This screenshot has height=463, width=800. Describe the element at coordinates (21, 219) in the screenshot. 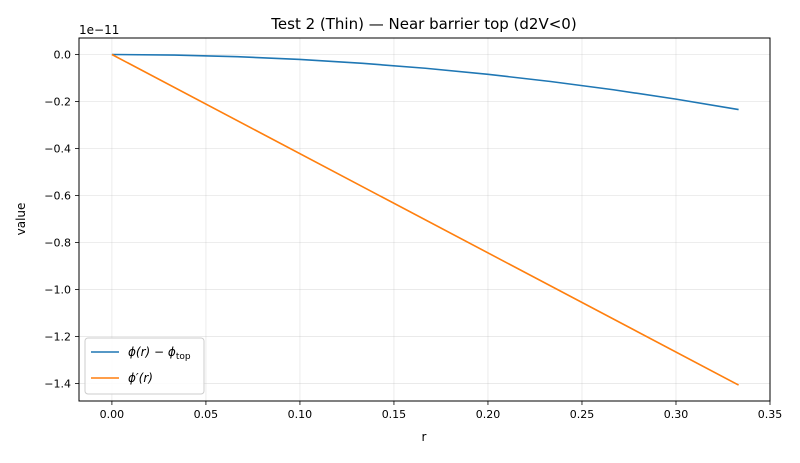

I see `y-axis-label: value` at that location.